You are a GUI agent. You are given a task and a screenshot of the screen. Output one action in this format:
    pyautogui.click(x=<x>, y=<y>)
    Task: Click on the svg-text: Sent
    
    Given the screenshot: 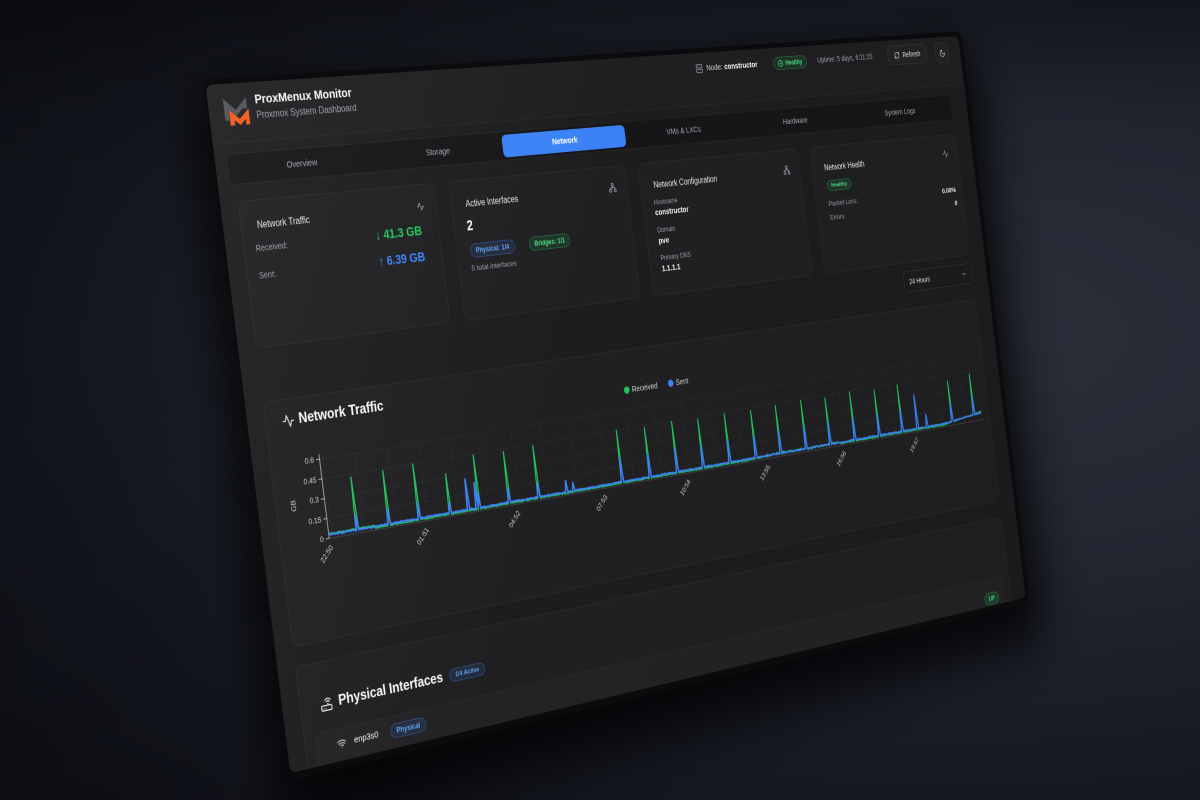 What is the action you would take?
    pyautogui.click(x=682, y=381)
    